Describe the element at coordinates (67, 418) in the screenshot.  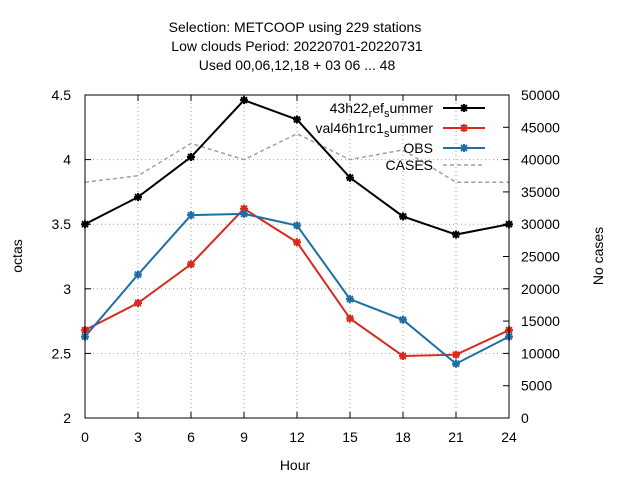
I see `y-tick-label: 2` at that location.